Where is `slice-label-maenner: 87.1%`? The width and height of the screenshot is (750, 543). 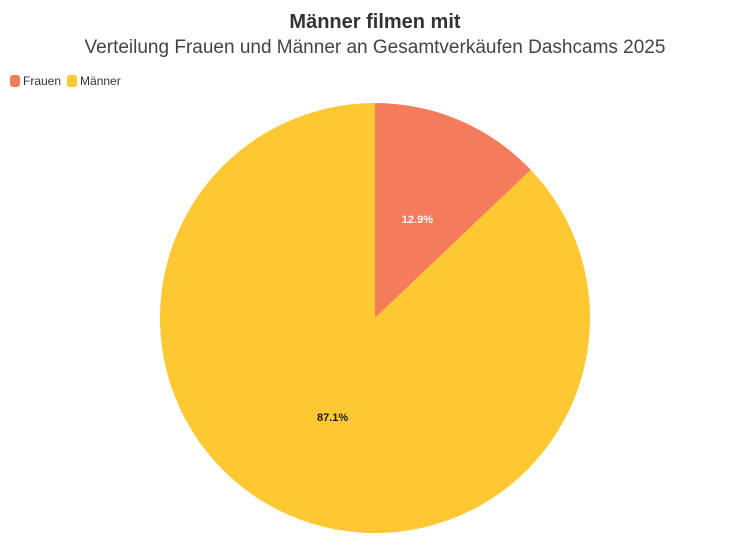
slice-label-maenner: 87.1% is located at coordinates (332, 418).